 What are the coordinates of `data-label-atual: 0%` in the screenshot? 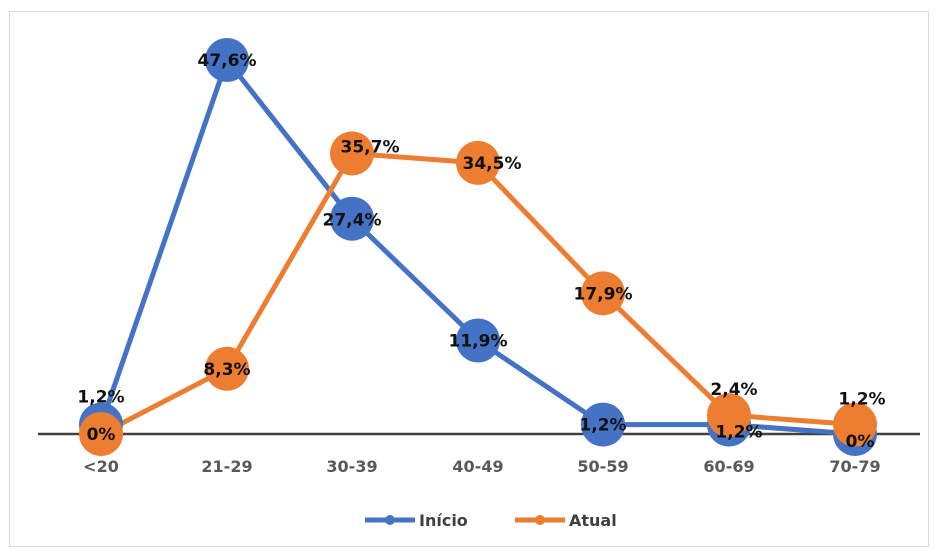 It's located at (101, 435).